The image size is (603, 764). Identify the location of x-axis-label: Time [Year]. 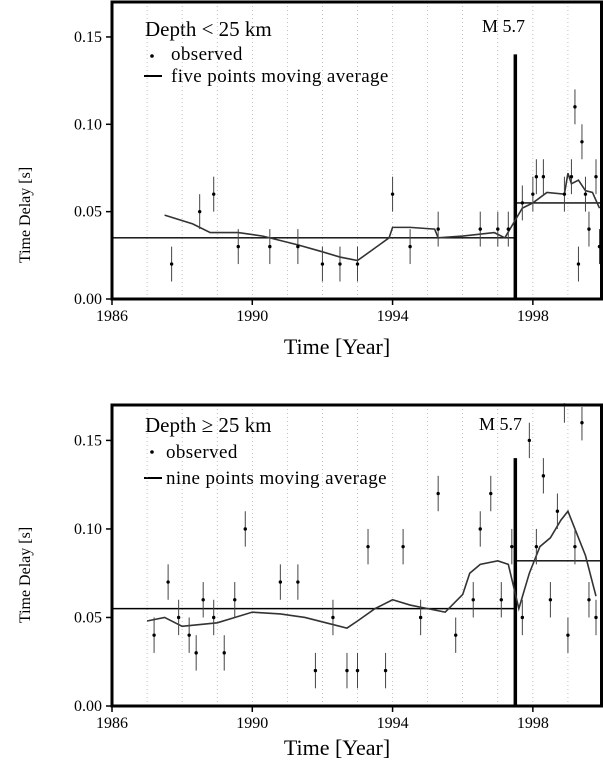
(337, 747).